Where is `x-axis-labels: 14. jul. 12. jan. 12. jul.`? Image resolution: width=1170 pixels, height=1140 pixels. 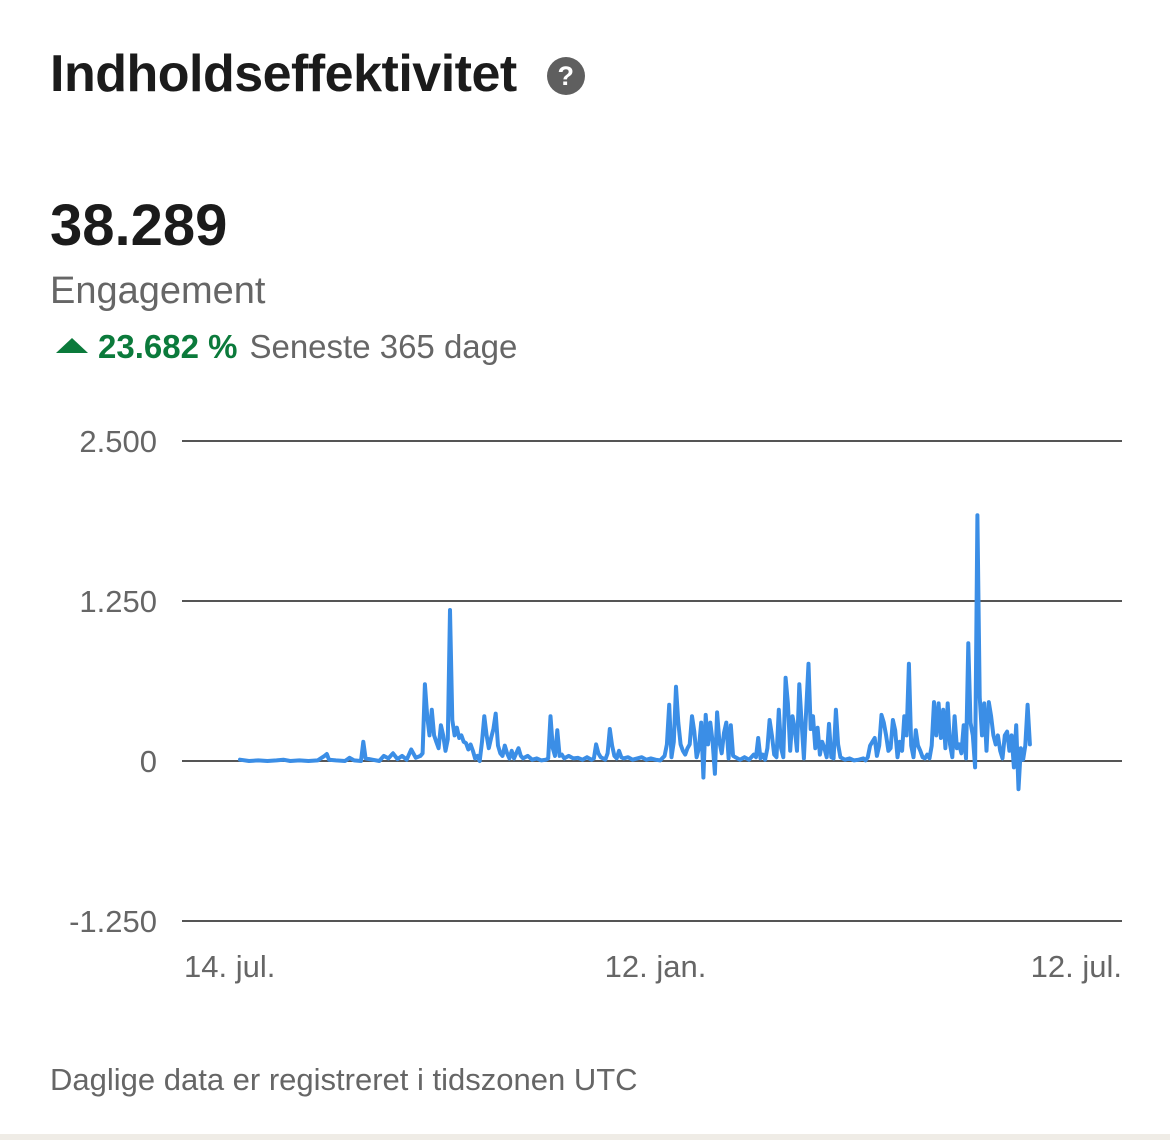
x-axis-labels: 14. jul. 12. jan. 12. jul. is located at coordinates (653, 966).